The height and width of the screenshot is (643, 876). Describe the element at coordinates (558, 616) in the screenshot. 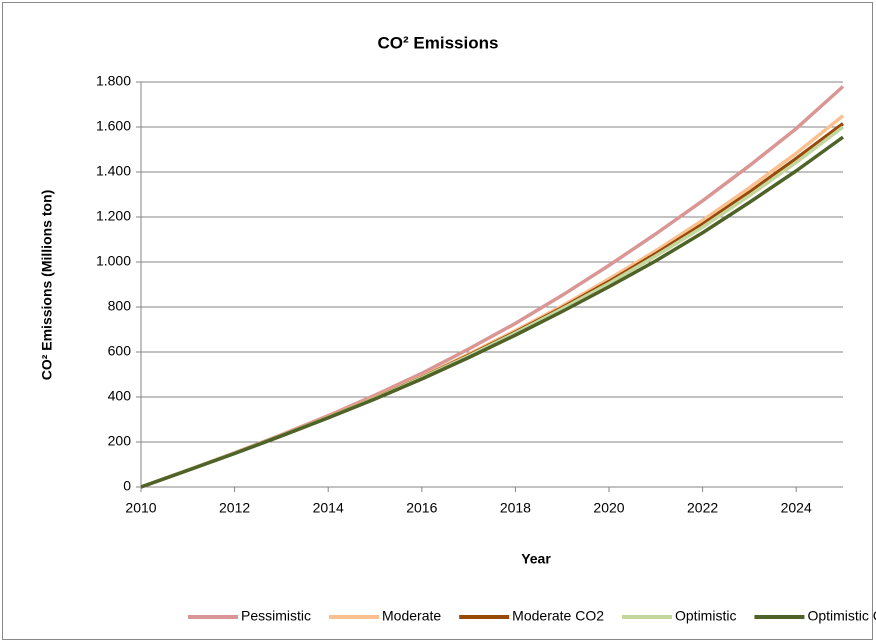

I see `legend-label: Moderate CO2` at that location.